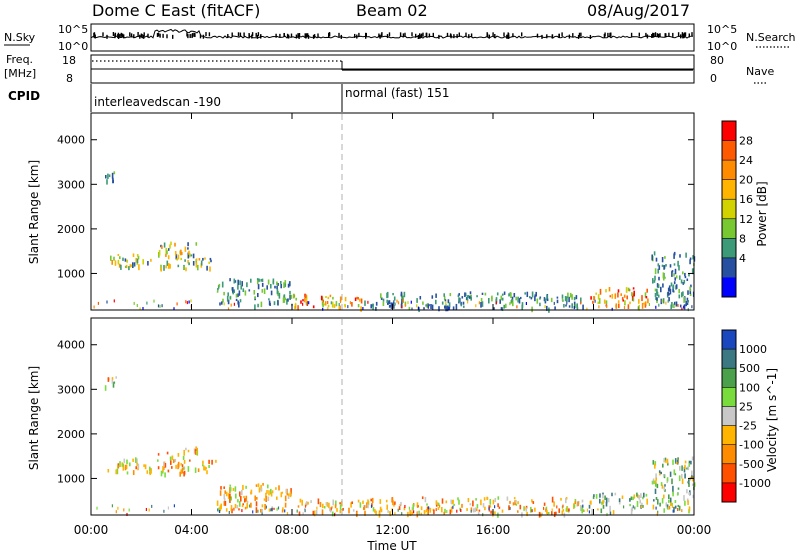 The image size is (800, 554). I want to click on colorbar-swatch, so click(729, 150).